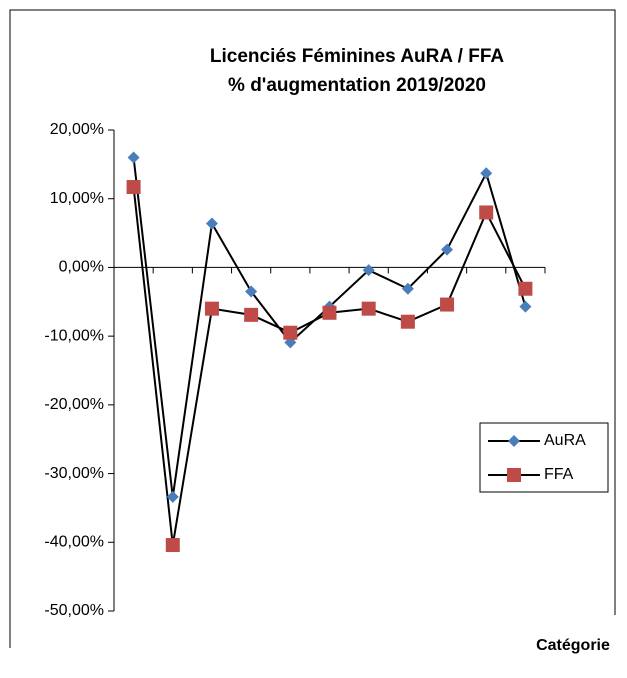 Image resolution: width=627 pixels, height=678 pixels. What do you see at coordinates (77, 129) in the screenshot?
I see `y-tick-label: 20,00%` at bounding box center [77, 129].